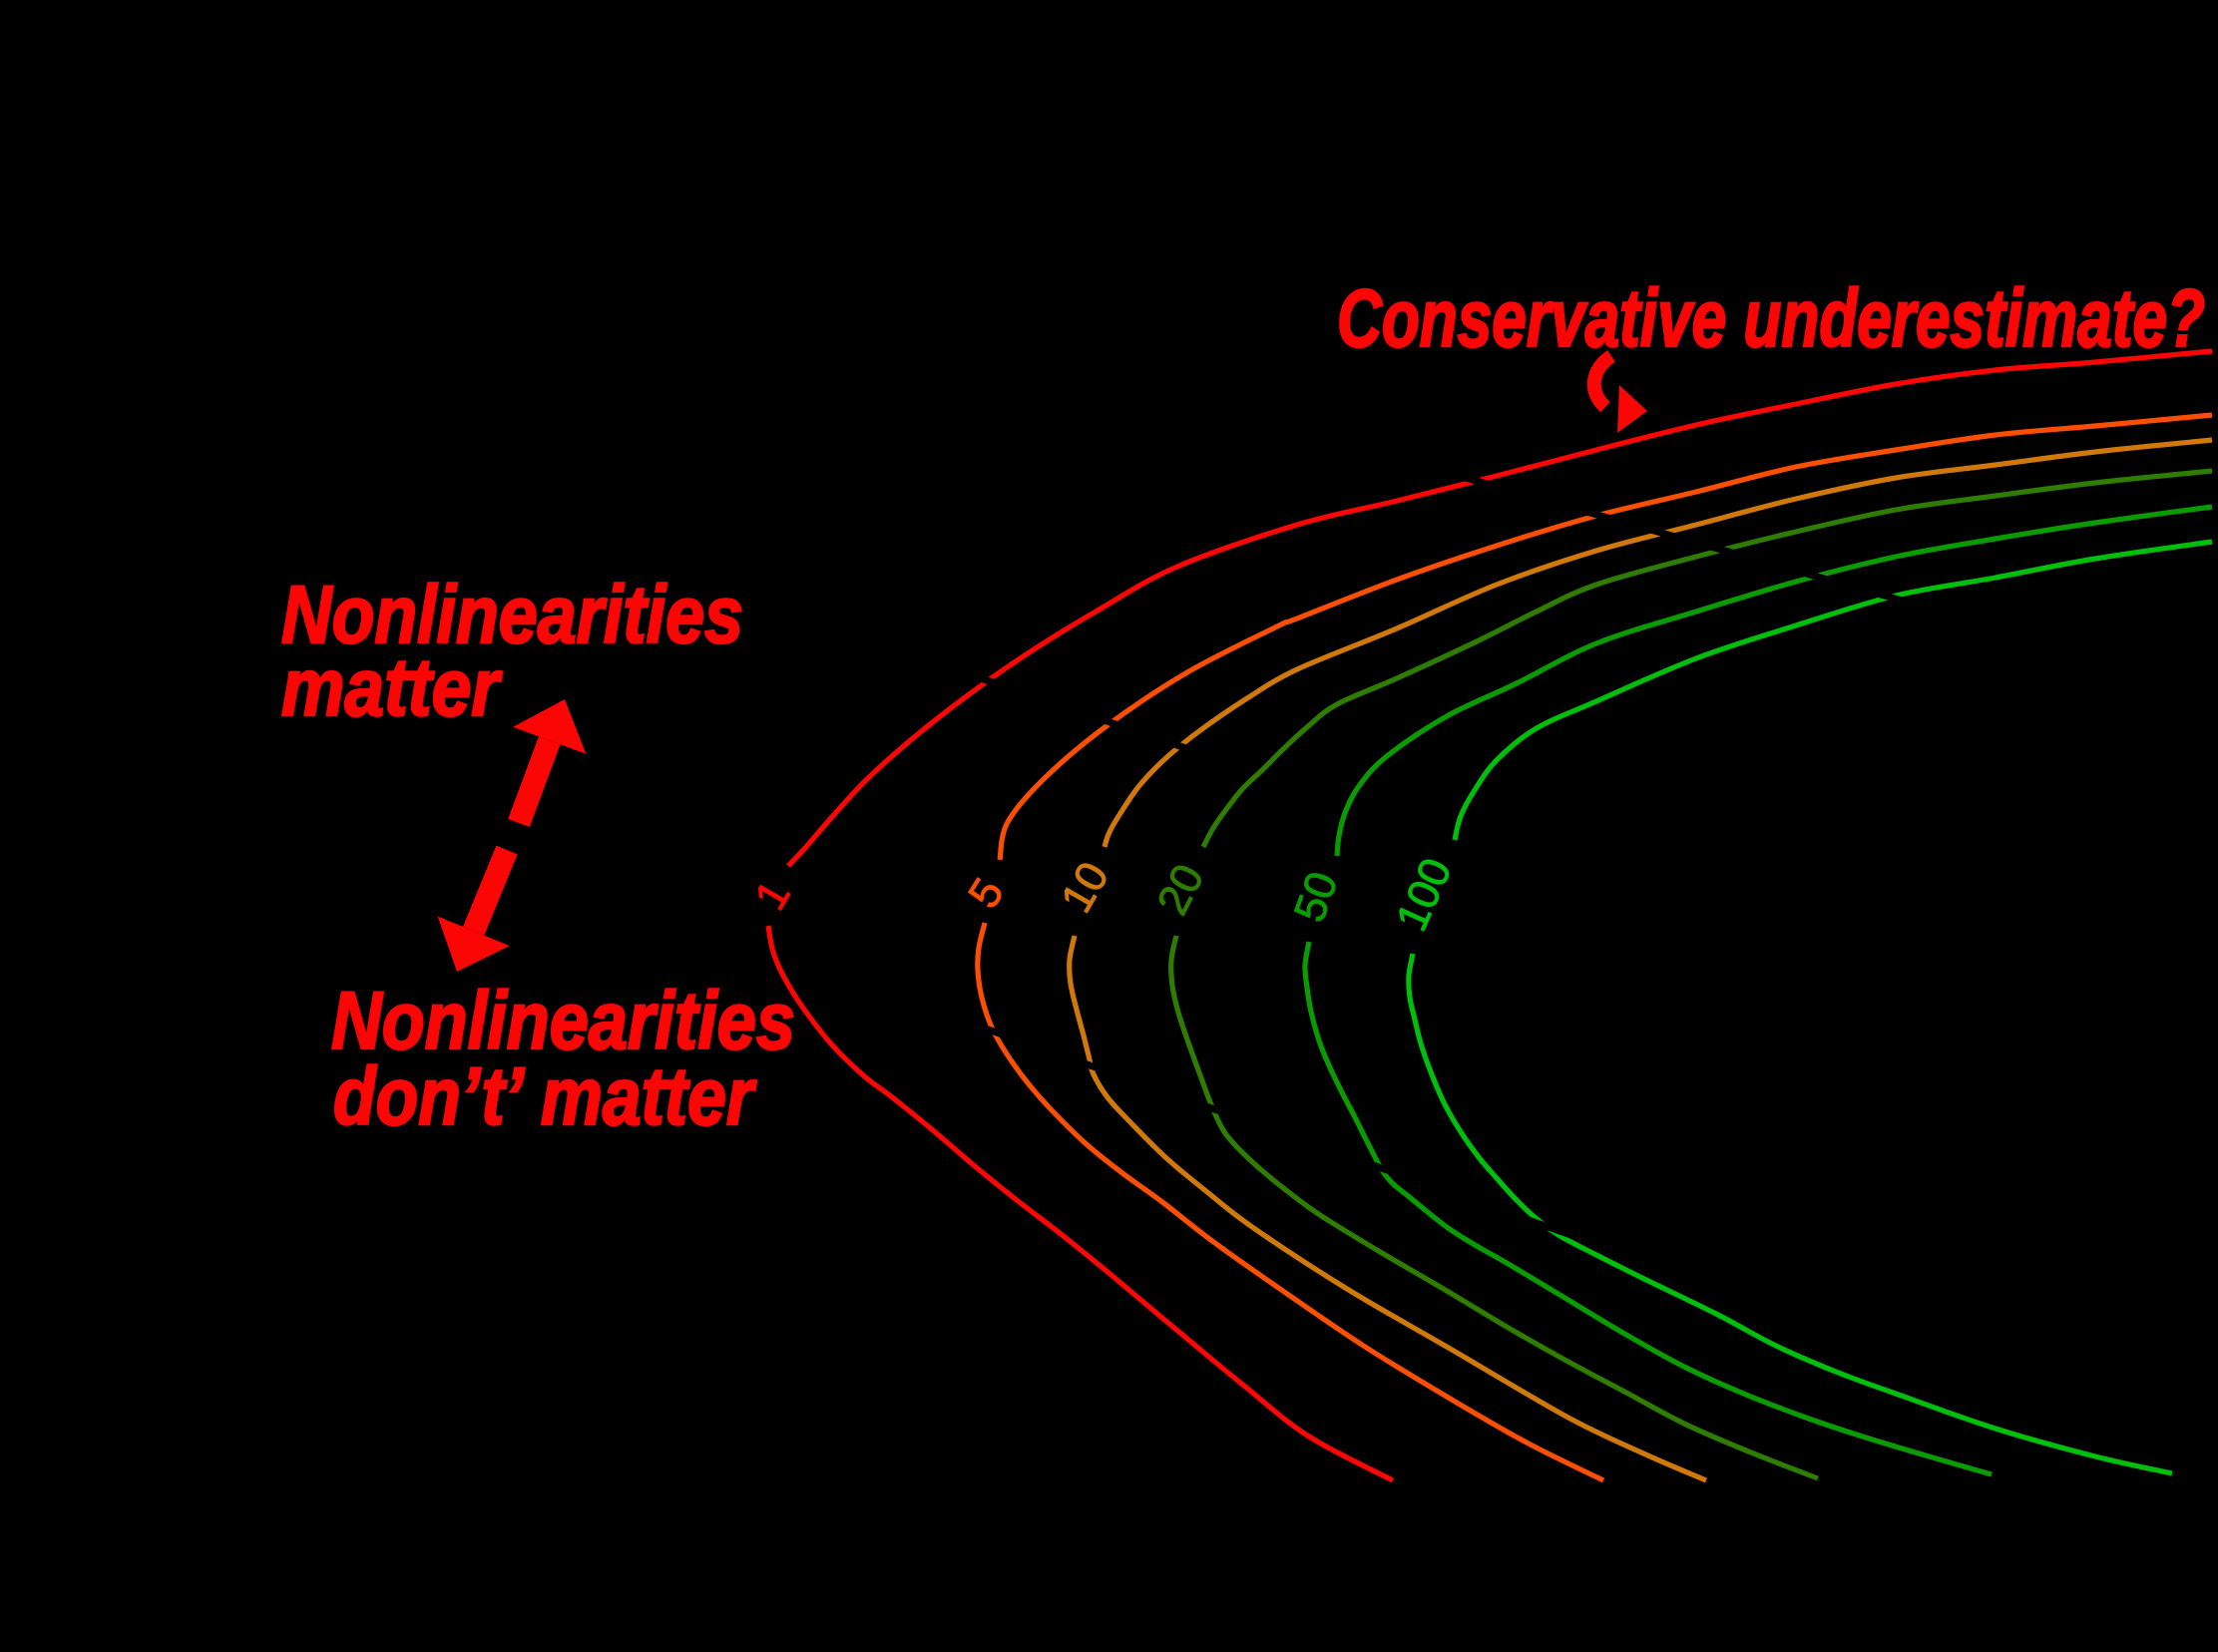 The height and width of the screenshot is (1652, 2218). What do you see at coordinates (544, 1096) in the screenshot?
I see `svg-text: don’t’ matter` at bounding box center [544, 1096].